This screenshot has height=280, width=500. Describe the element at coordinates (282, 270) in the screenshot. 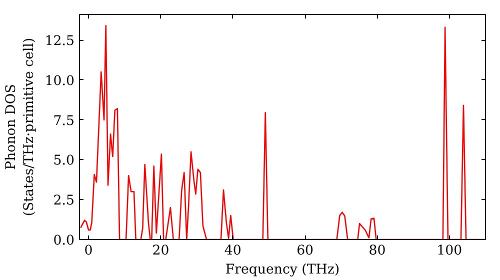

I see `x-axis-title: Frequency (THz)` at that location.